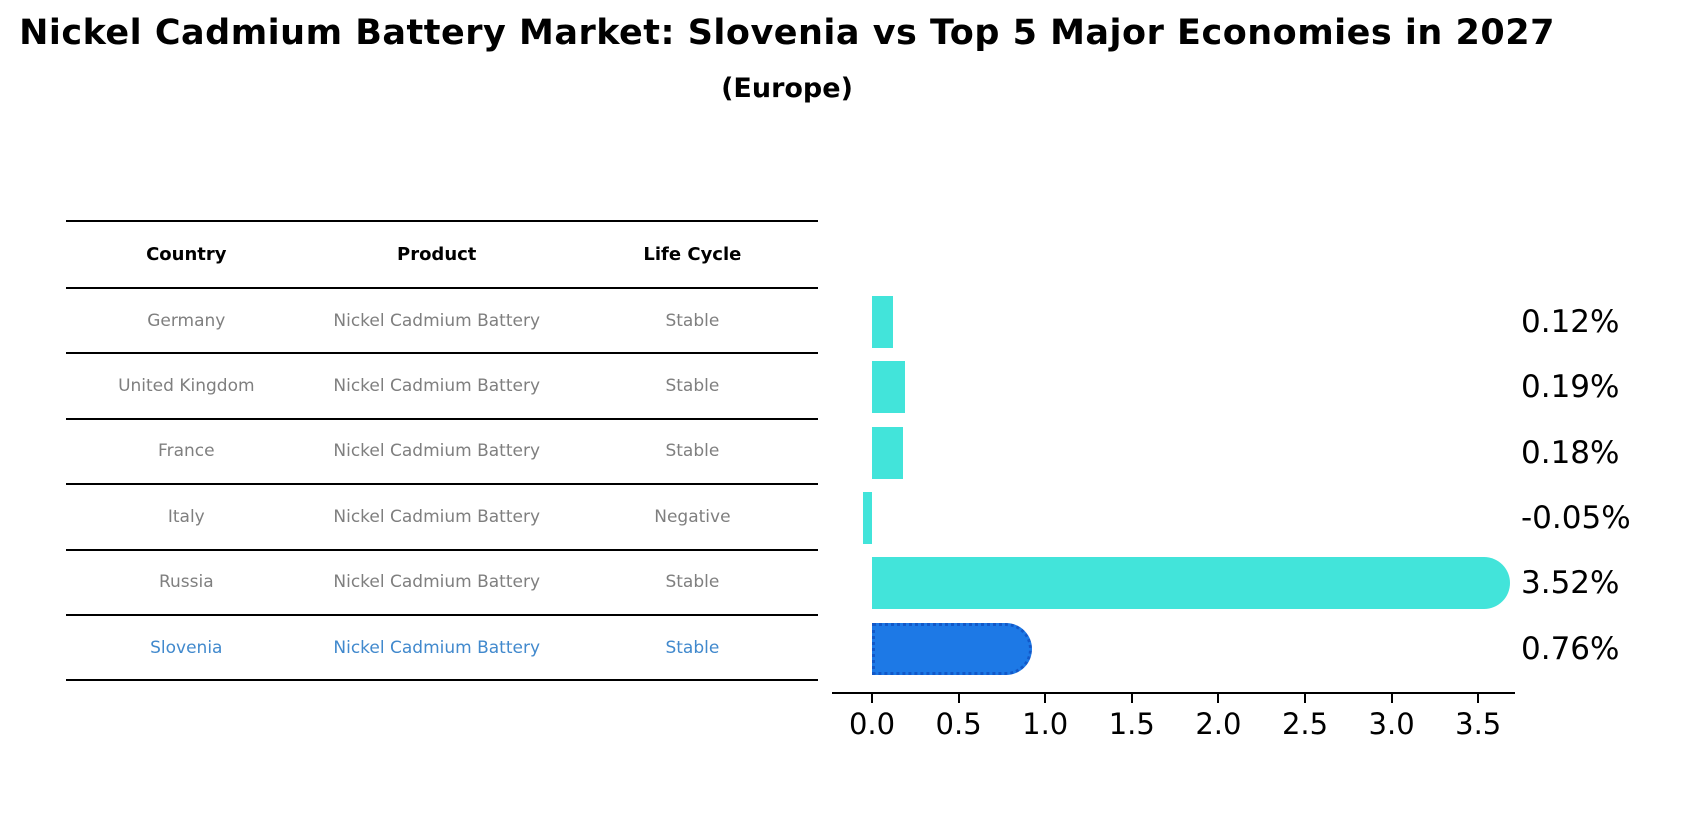  I want to click on bar-germany, so click(882, 321).